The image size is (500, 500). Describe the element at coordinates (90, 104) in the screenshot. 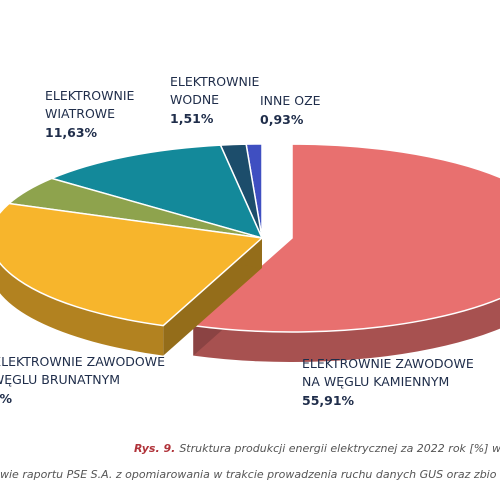

I see `category-label: ELEKTROWNIE WIATROWE` at that location.